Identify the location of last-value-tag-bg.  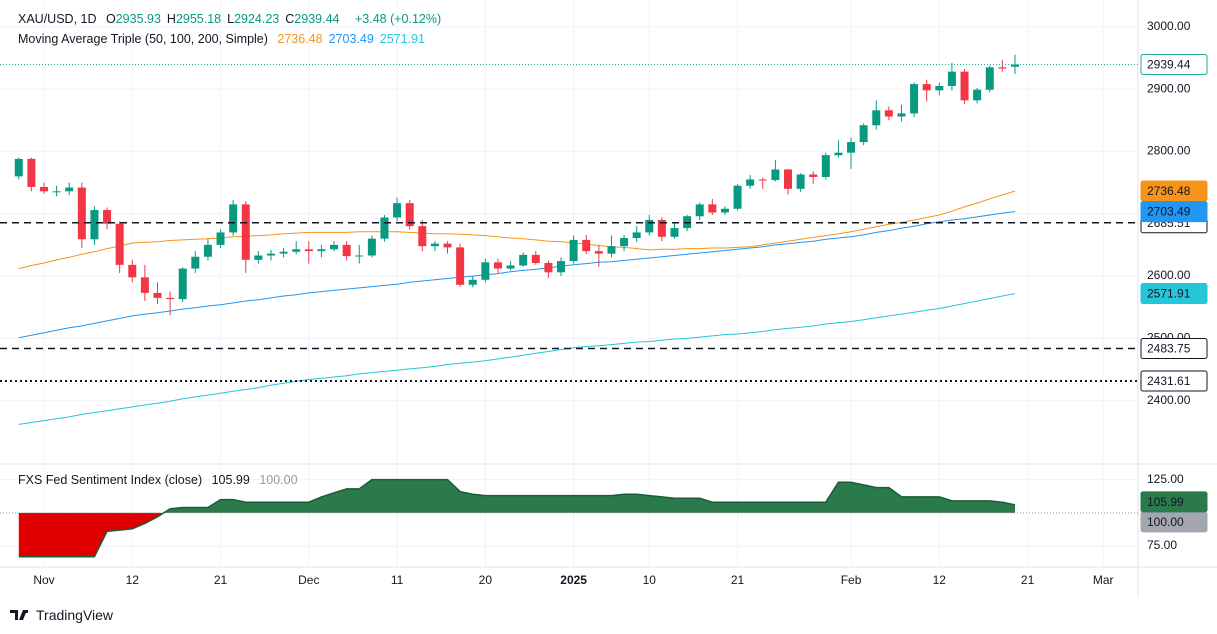
(1174, 502).